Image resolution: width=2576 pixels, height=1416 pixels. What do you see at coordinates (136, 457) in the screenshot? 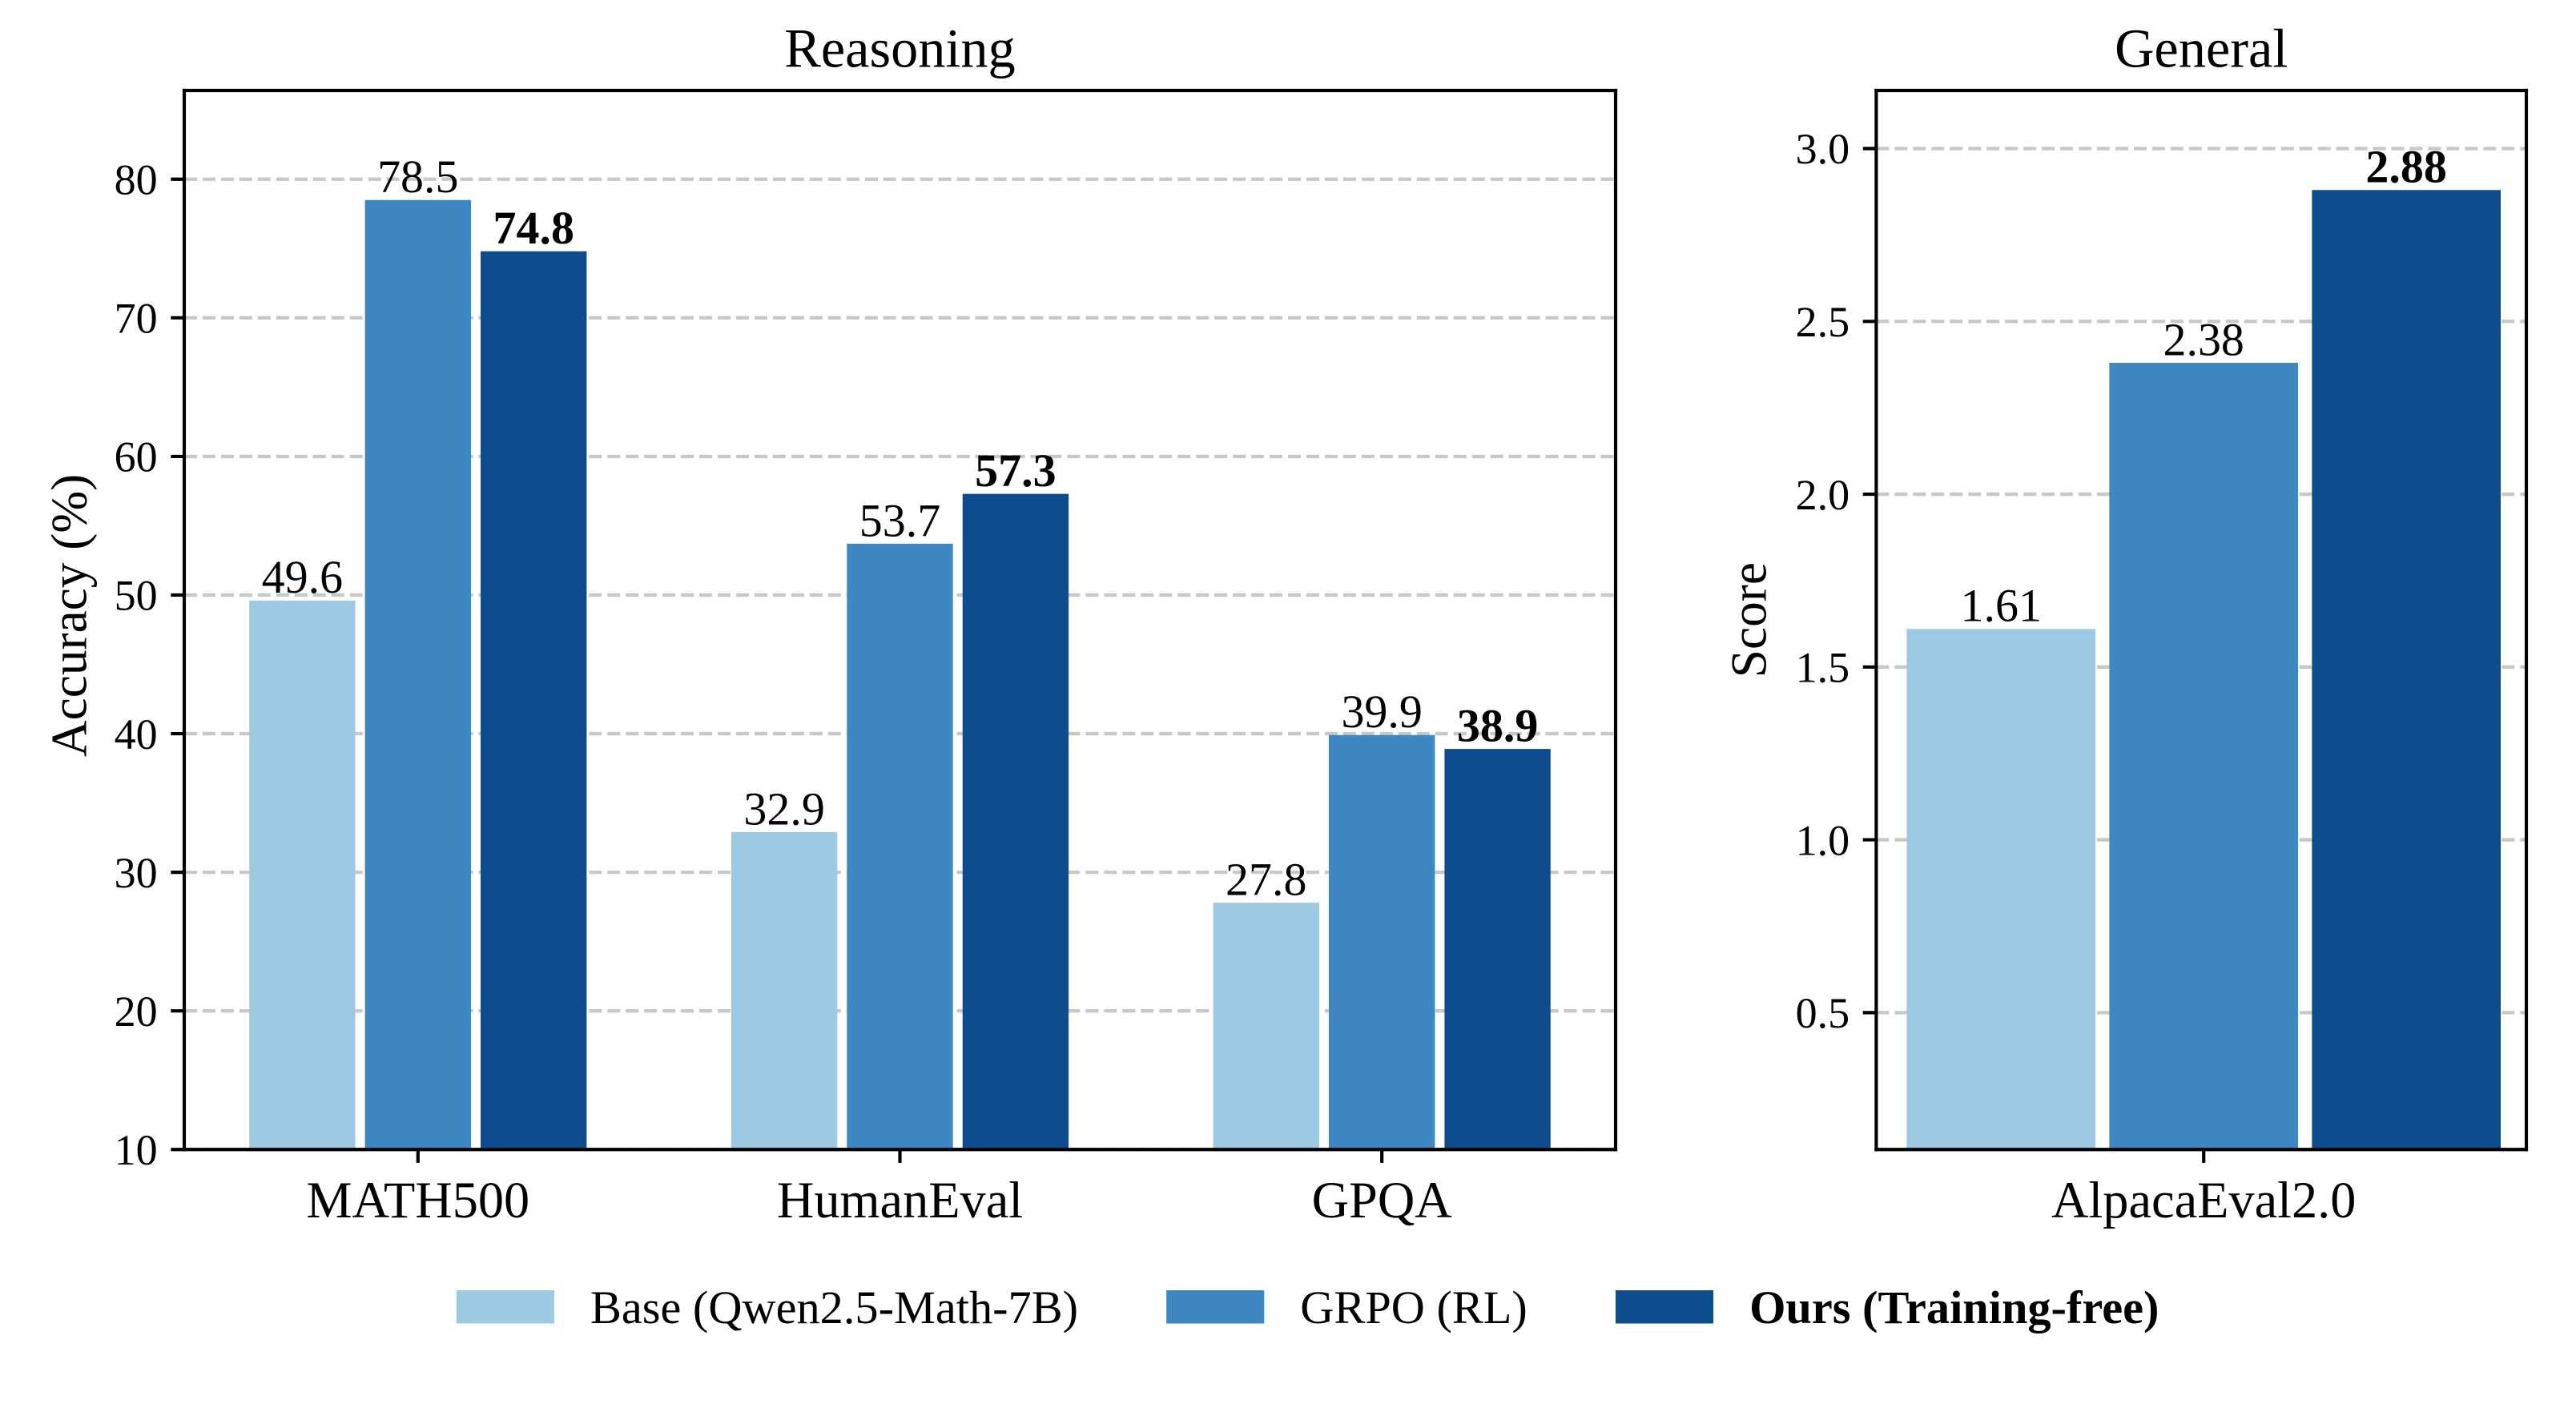
I see `svg-text: 60` at bounding box center [136, 457].